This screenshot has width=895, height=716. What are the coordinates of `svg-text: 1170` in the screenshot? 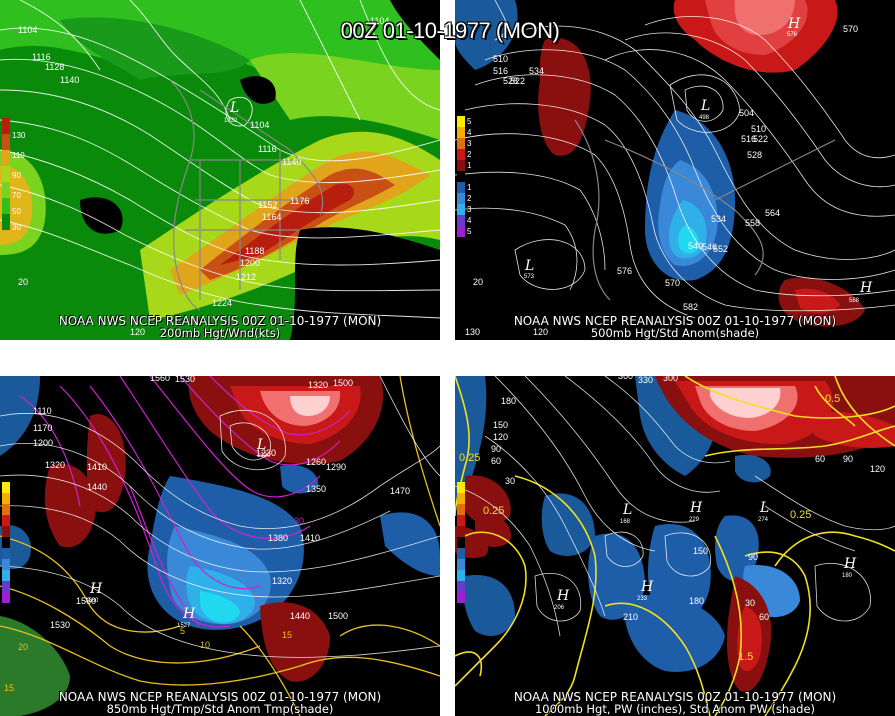 It's located at (42, 428).